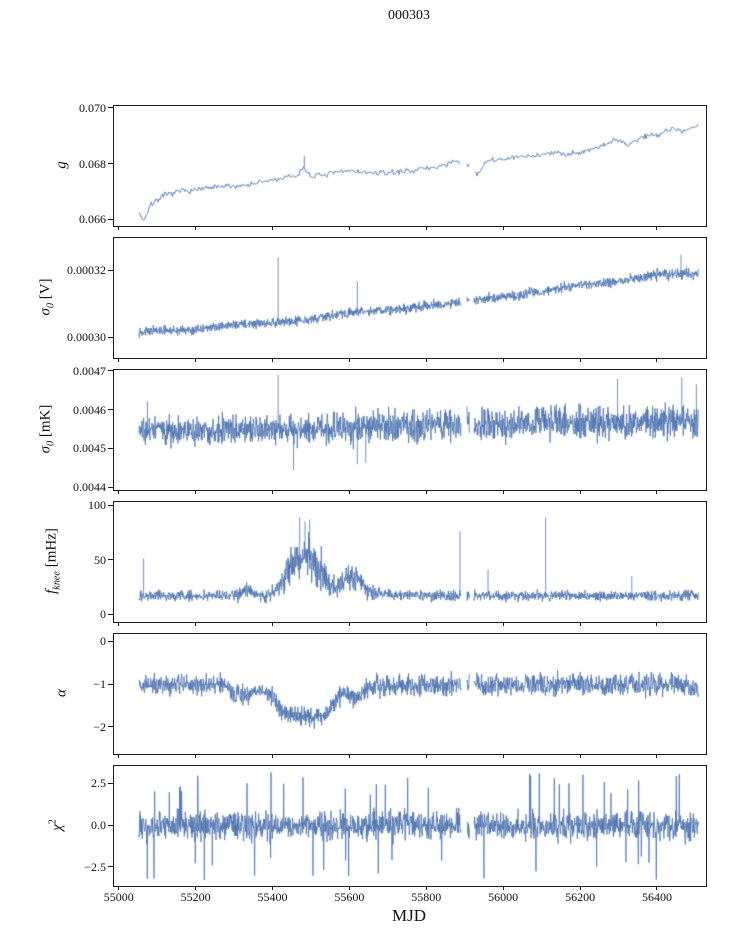 The width and height of the screenshot is (741, 944). I want to click on y-tick-label: 0.0047, so click(89, 370).